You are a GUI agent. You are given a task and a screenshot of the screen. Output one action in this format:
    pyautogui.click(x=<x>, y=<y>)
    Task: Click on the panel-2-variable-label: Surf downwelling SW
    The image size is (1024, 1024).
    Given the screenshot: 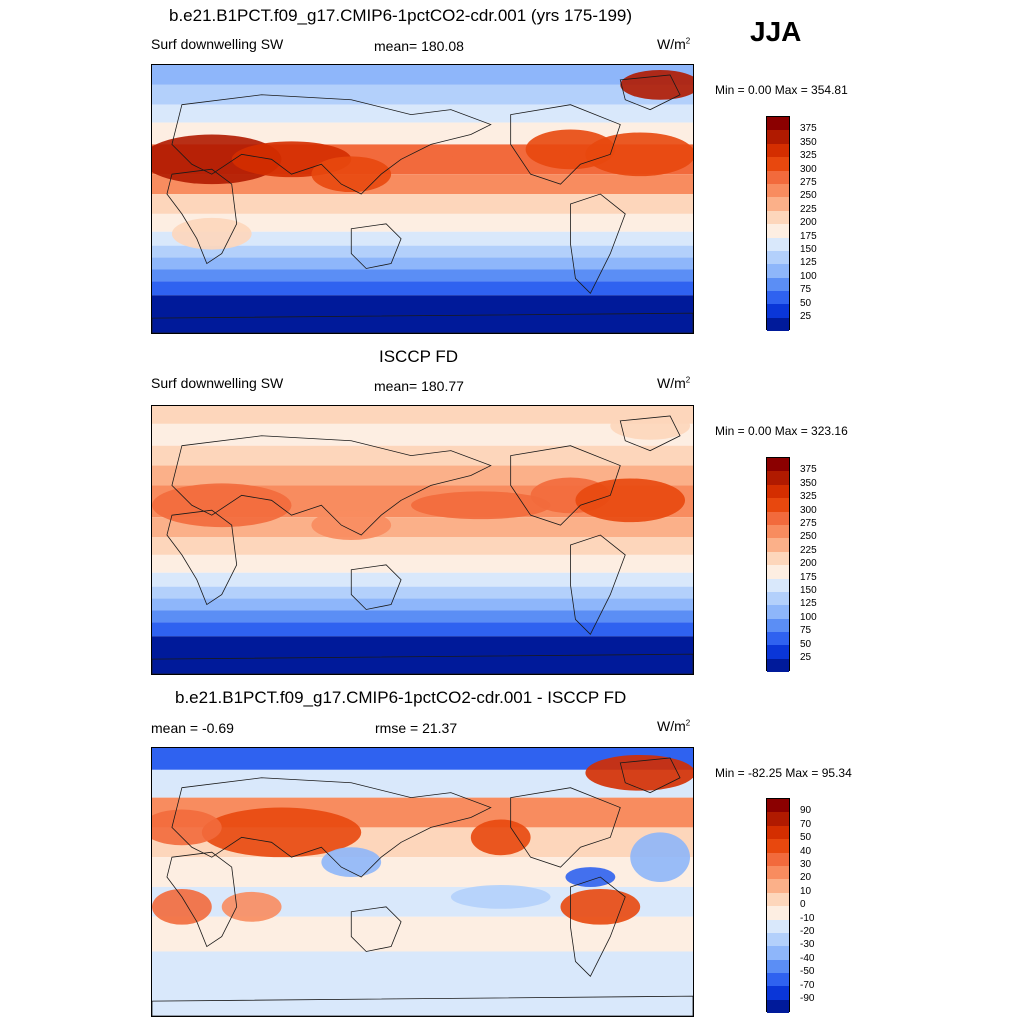 What is the action you would take?
    pyautogui.click(x=217, y=383)
    